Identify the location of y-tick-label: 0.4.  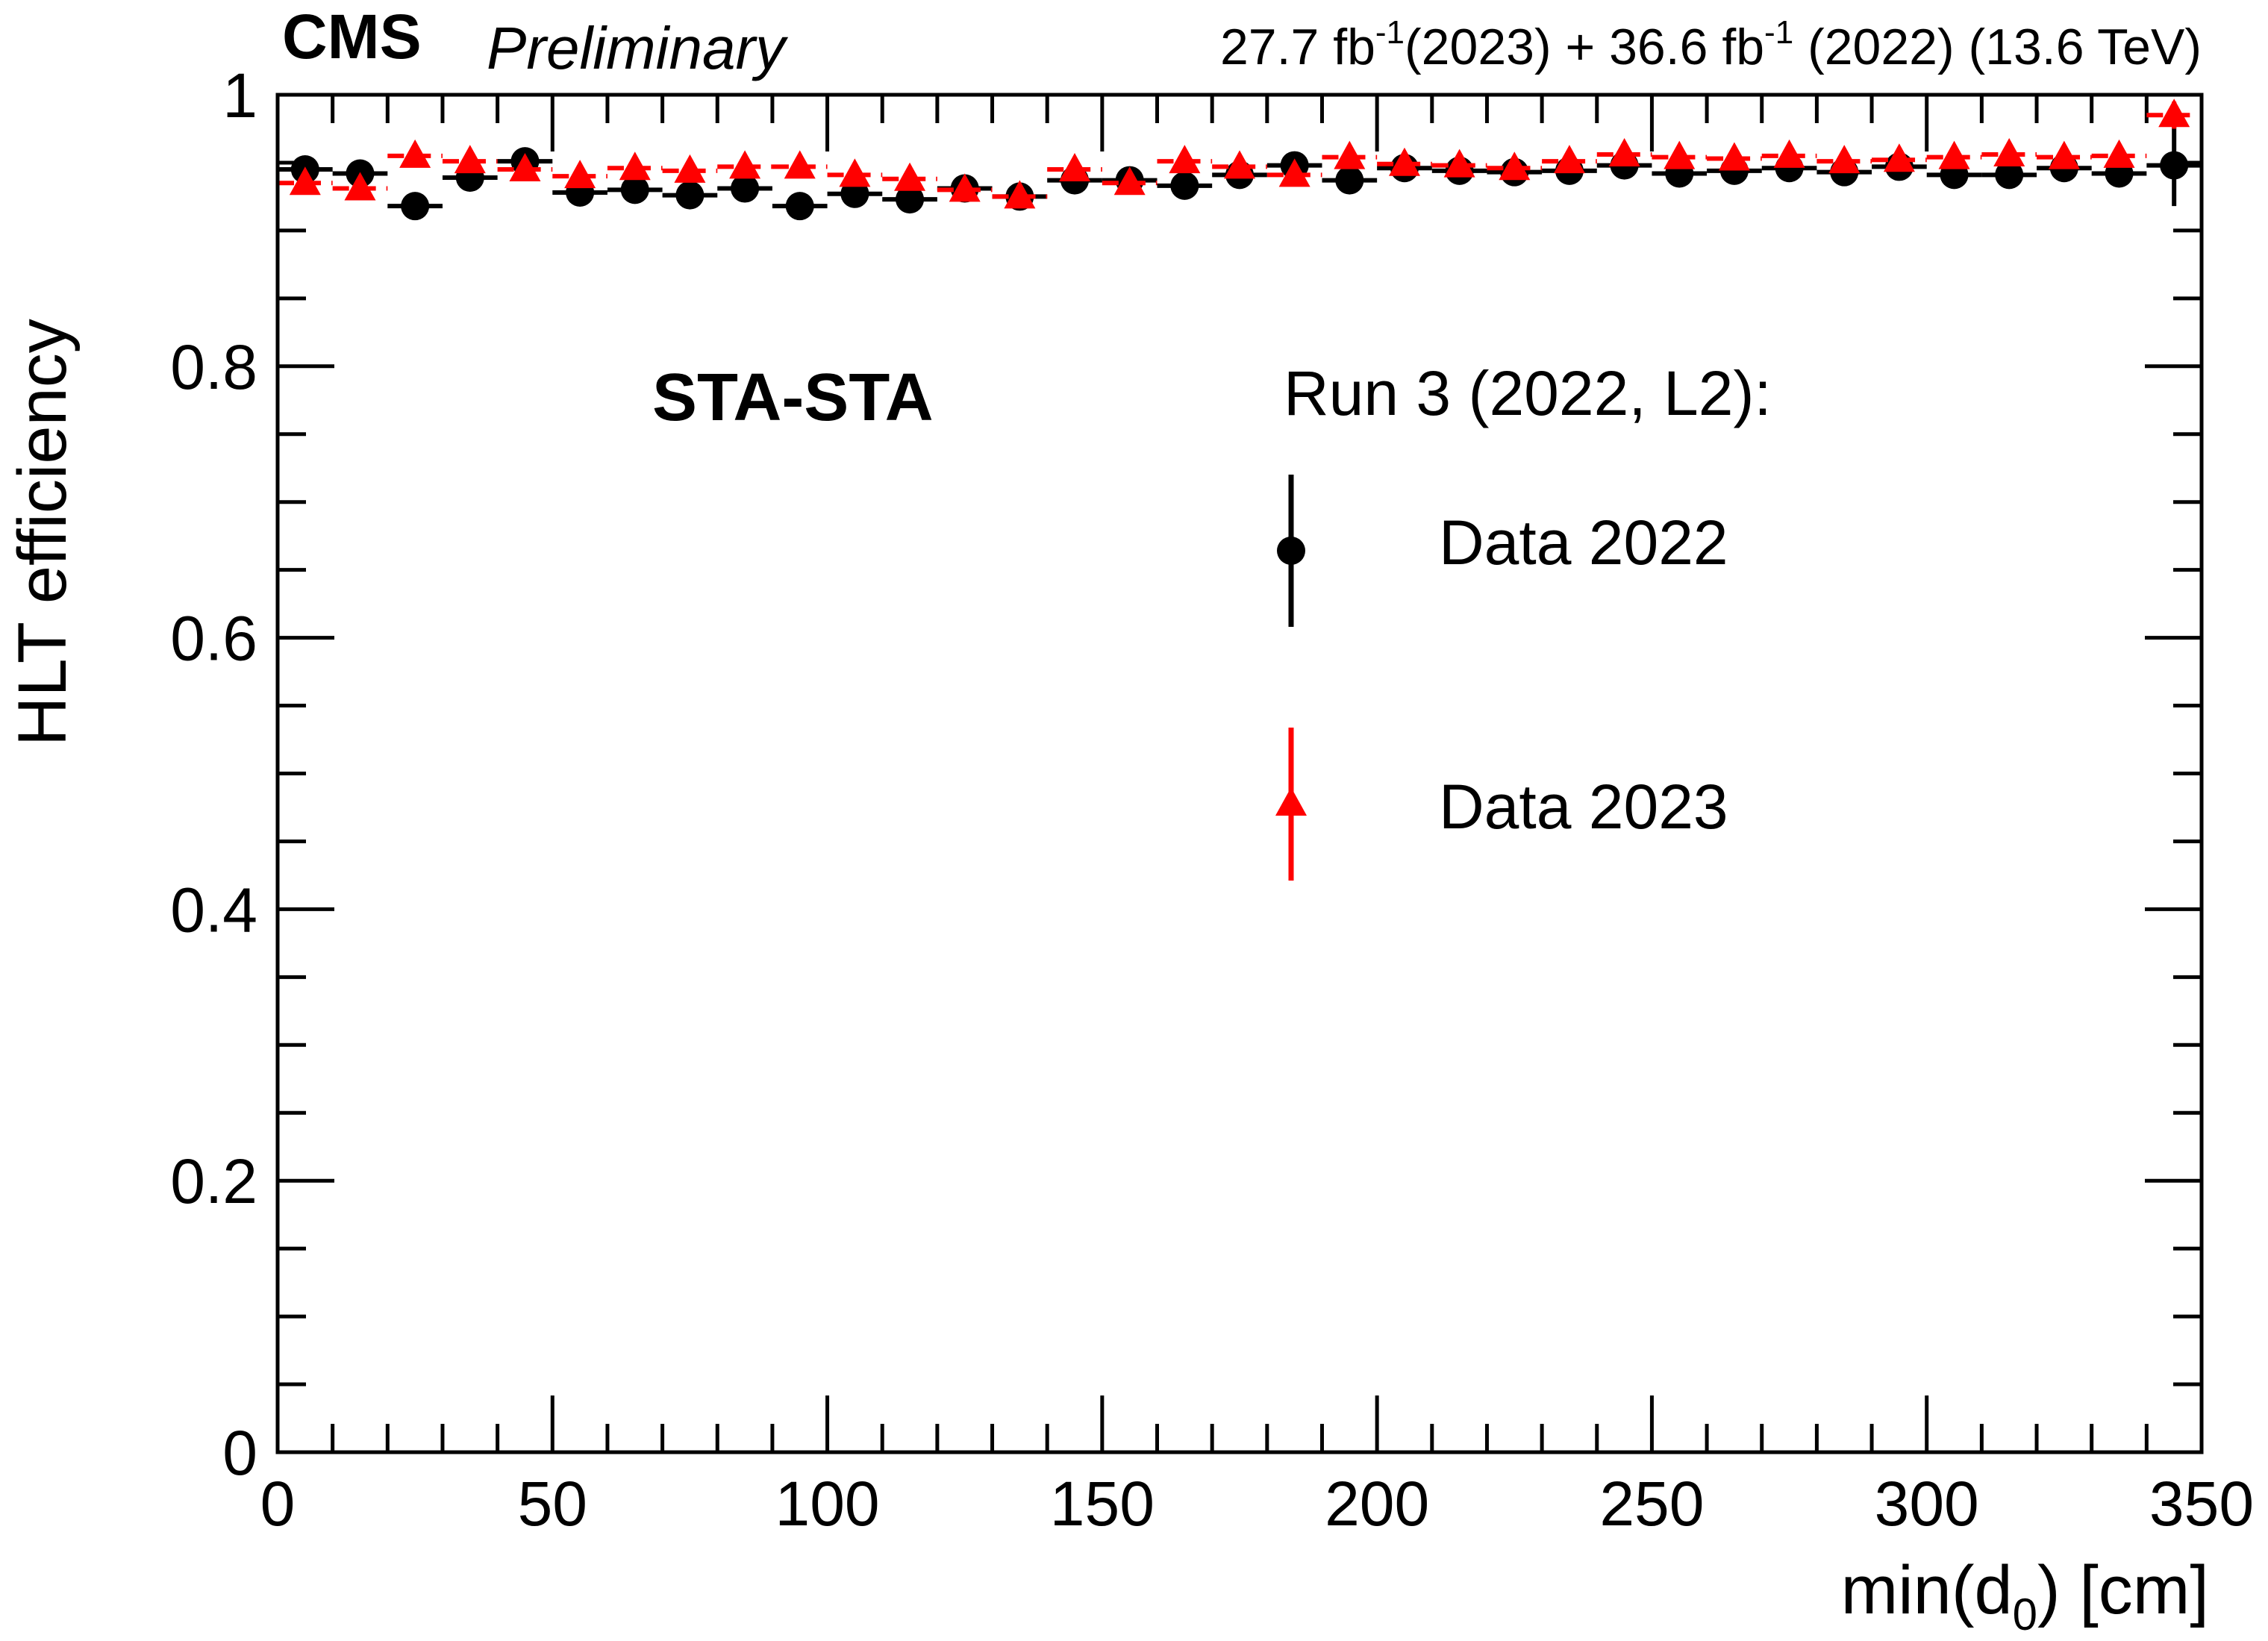
(213, 910).